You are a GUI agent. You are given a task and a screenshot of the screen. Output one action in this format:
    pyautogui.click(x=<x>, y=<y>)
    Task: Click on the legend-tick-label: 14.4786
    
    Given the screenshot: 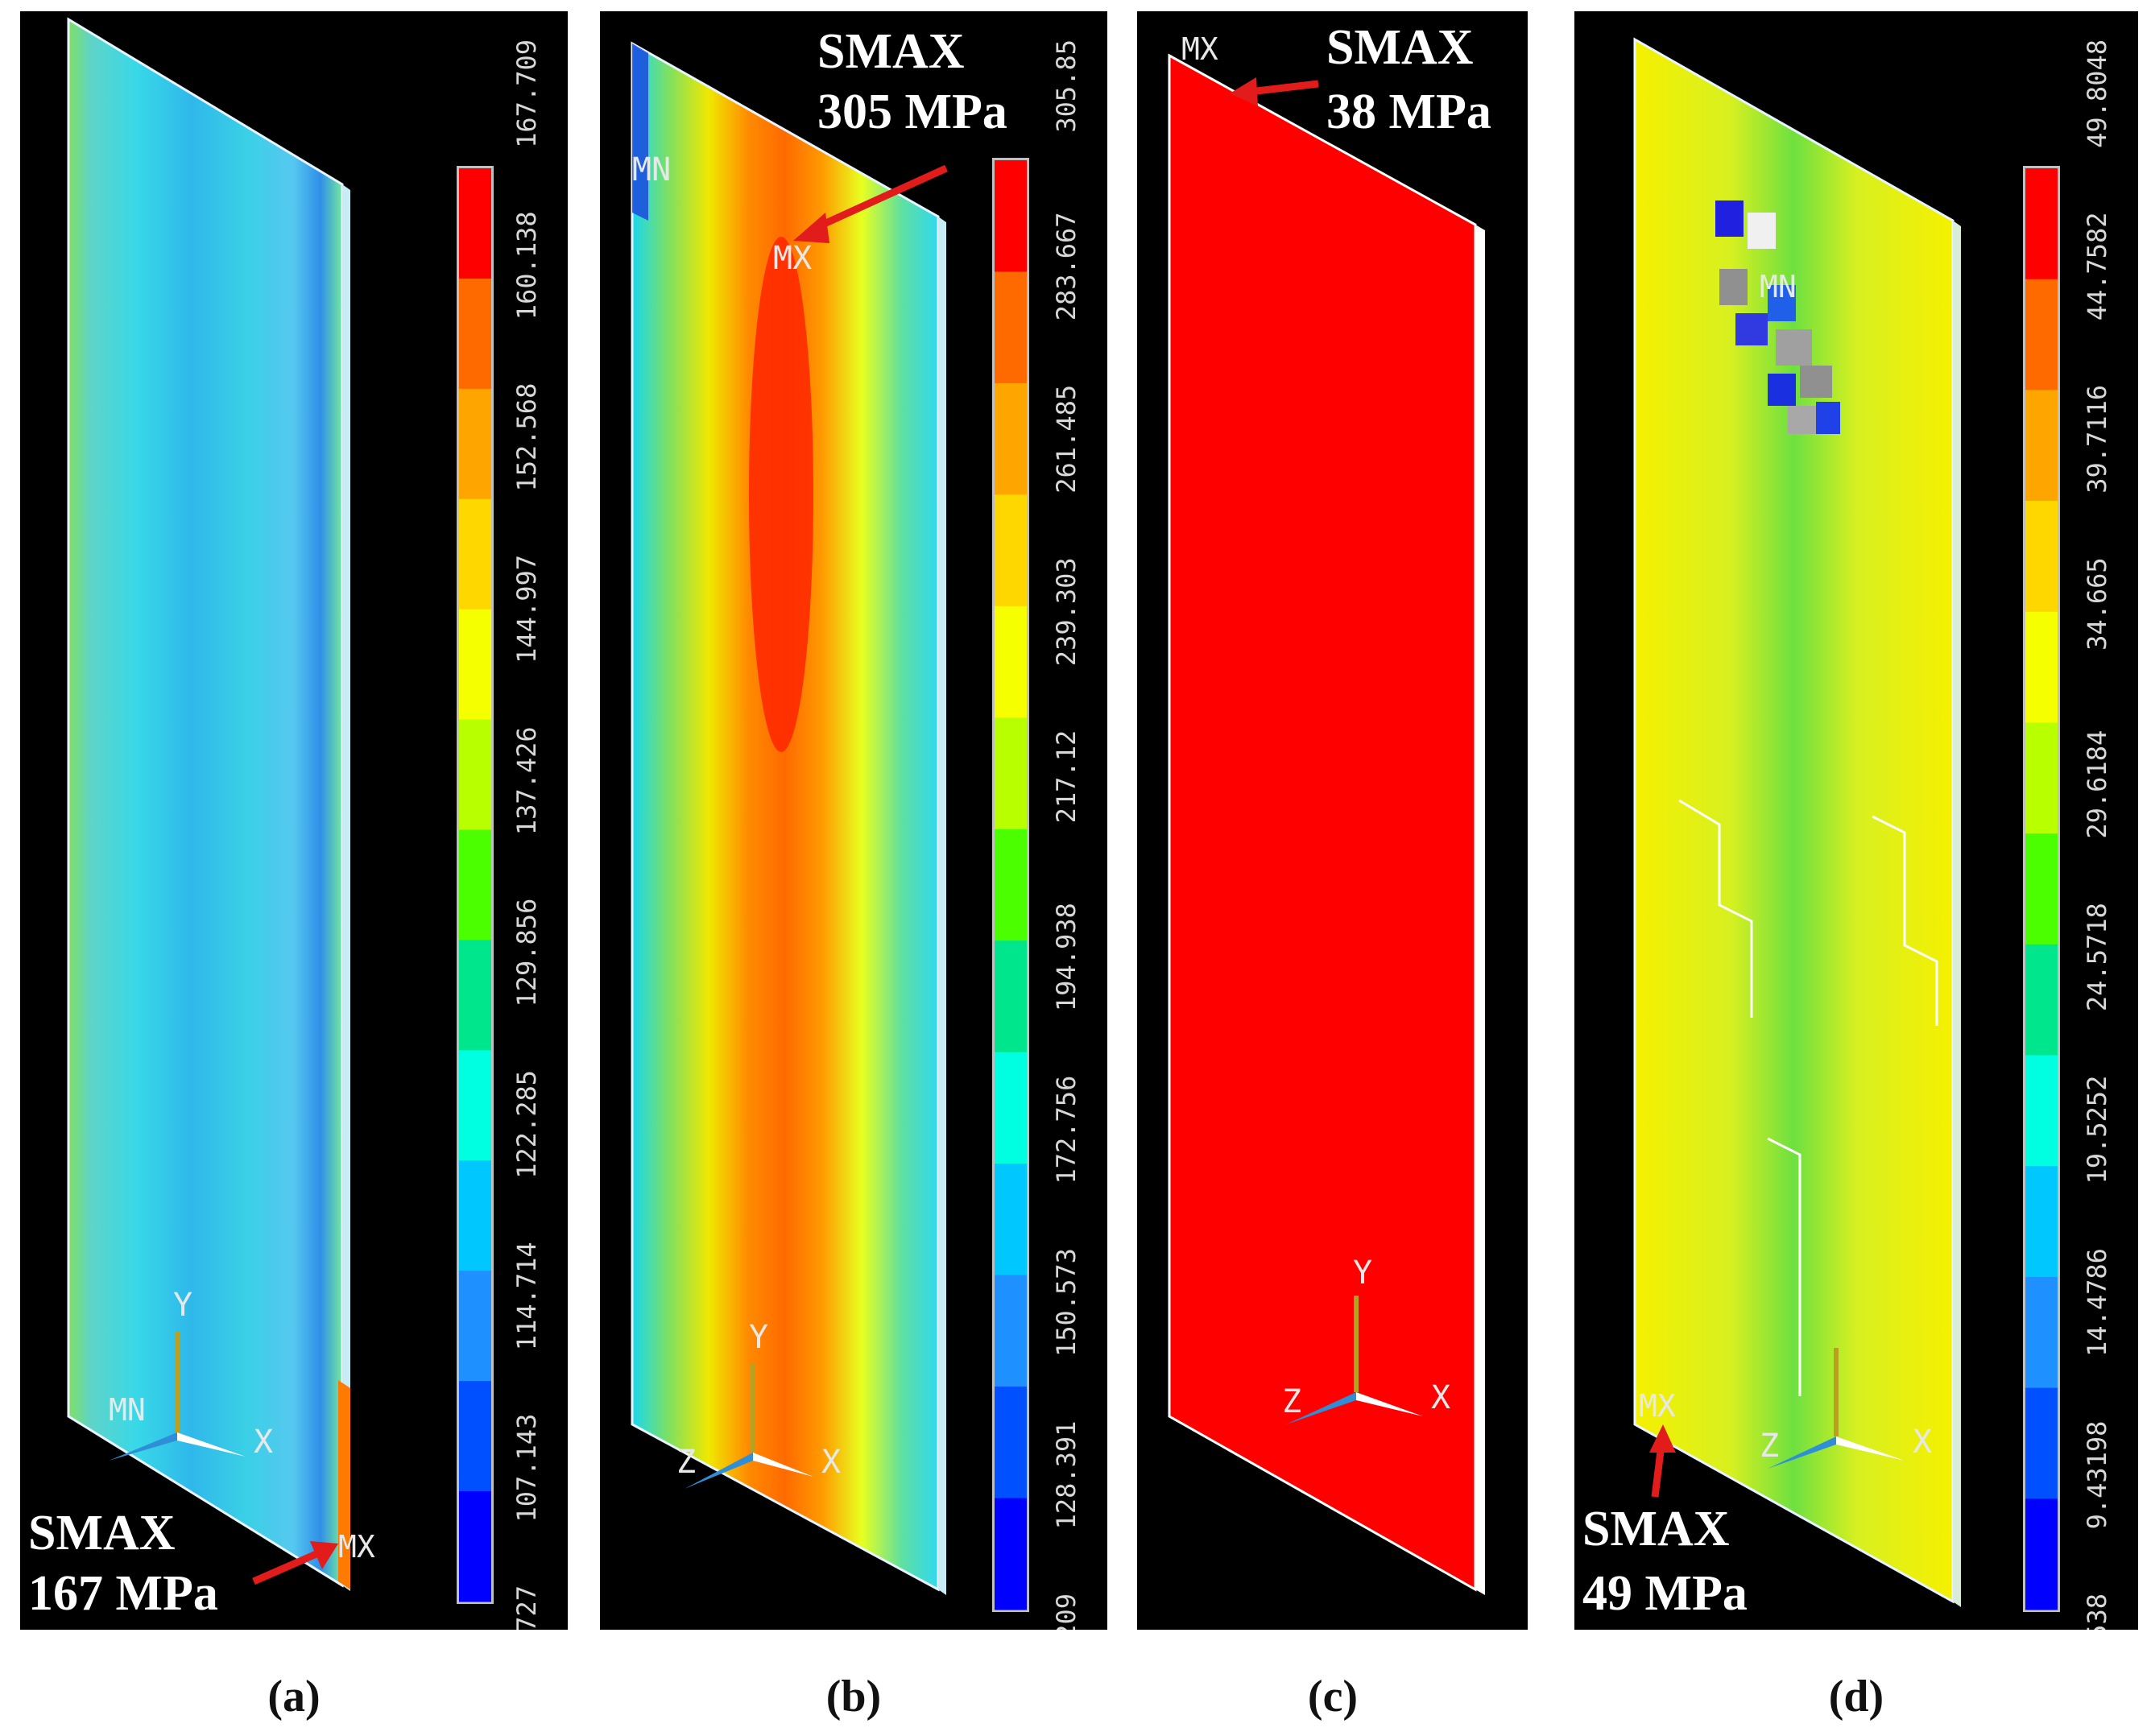 What is the action you would take?
    pyautogui.click(x=2097, y=1303)
    